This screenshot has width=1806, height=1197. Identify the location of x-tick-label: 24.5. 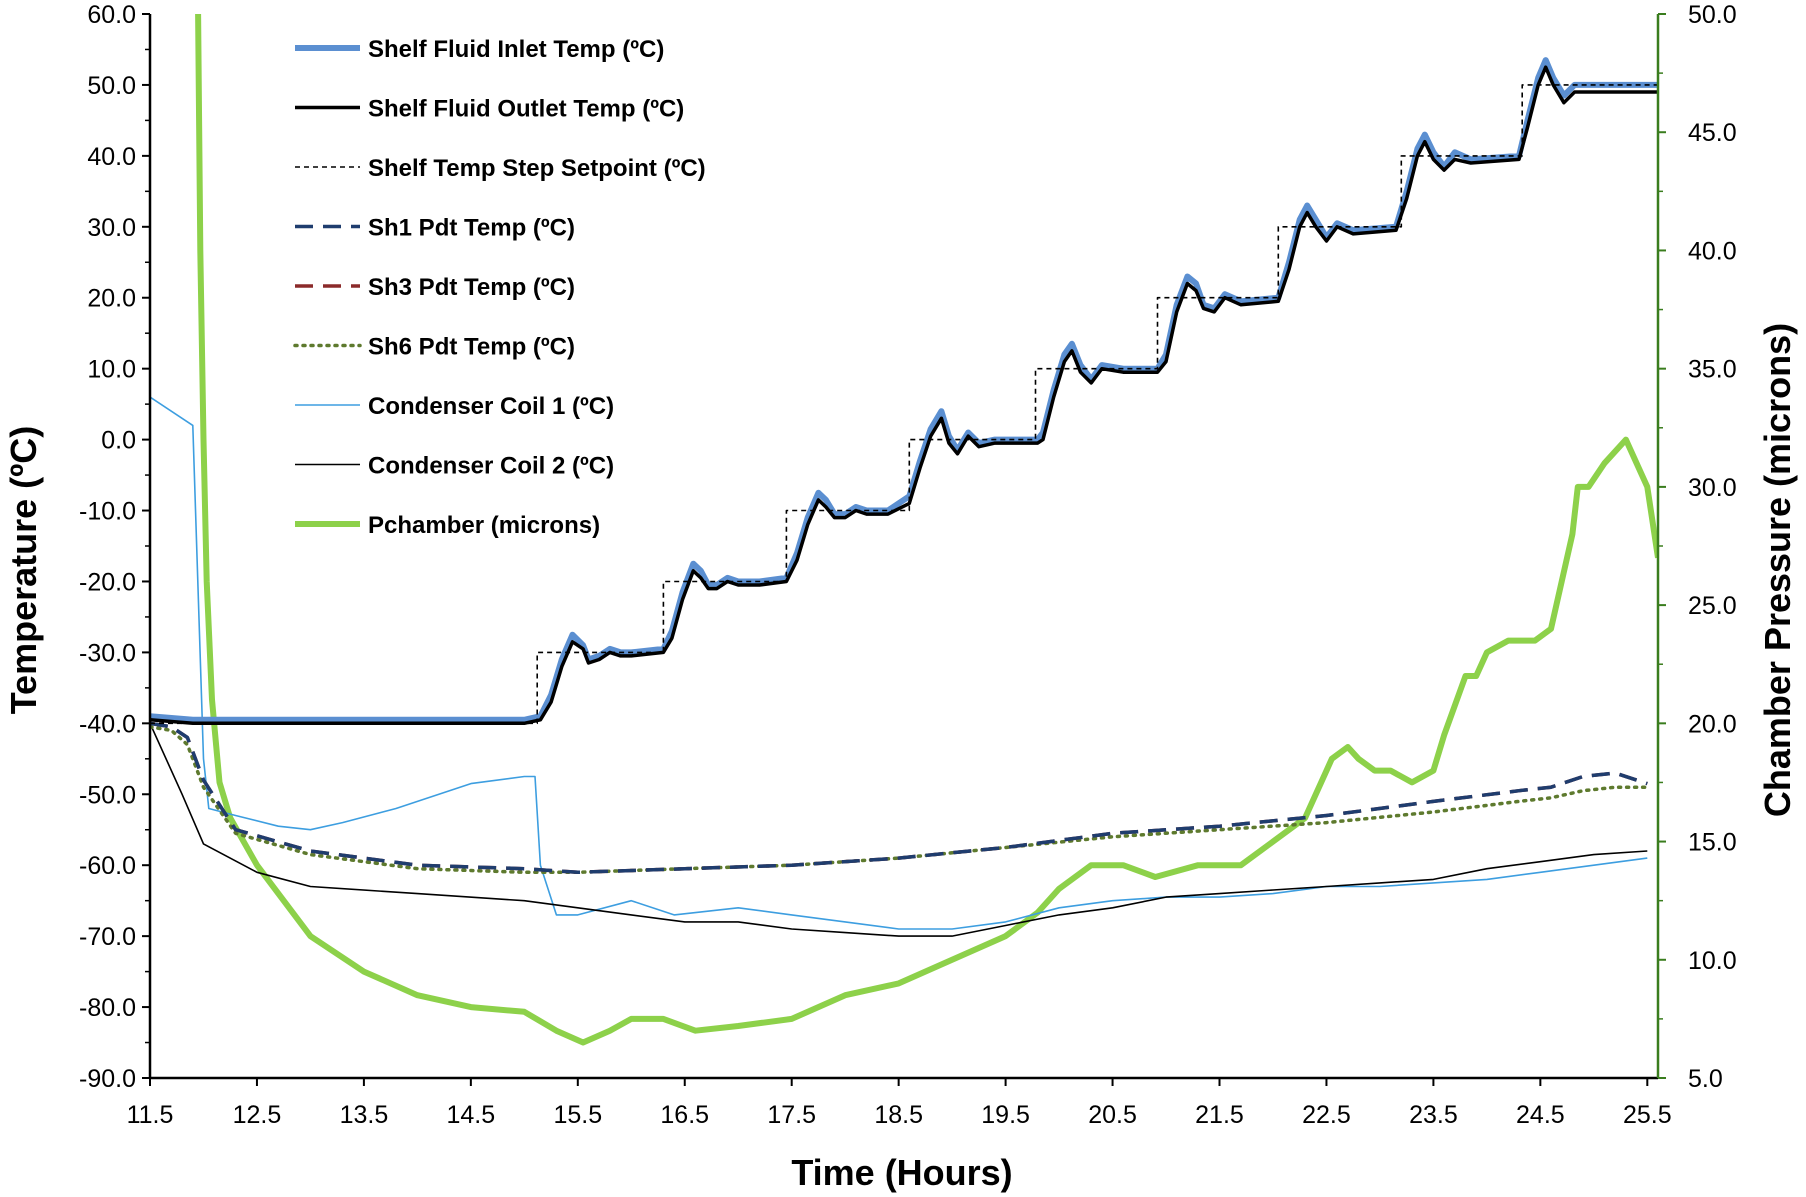
(1540, 1115).